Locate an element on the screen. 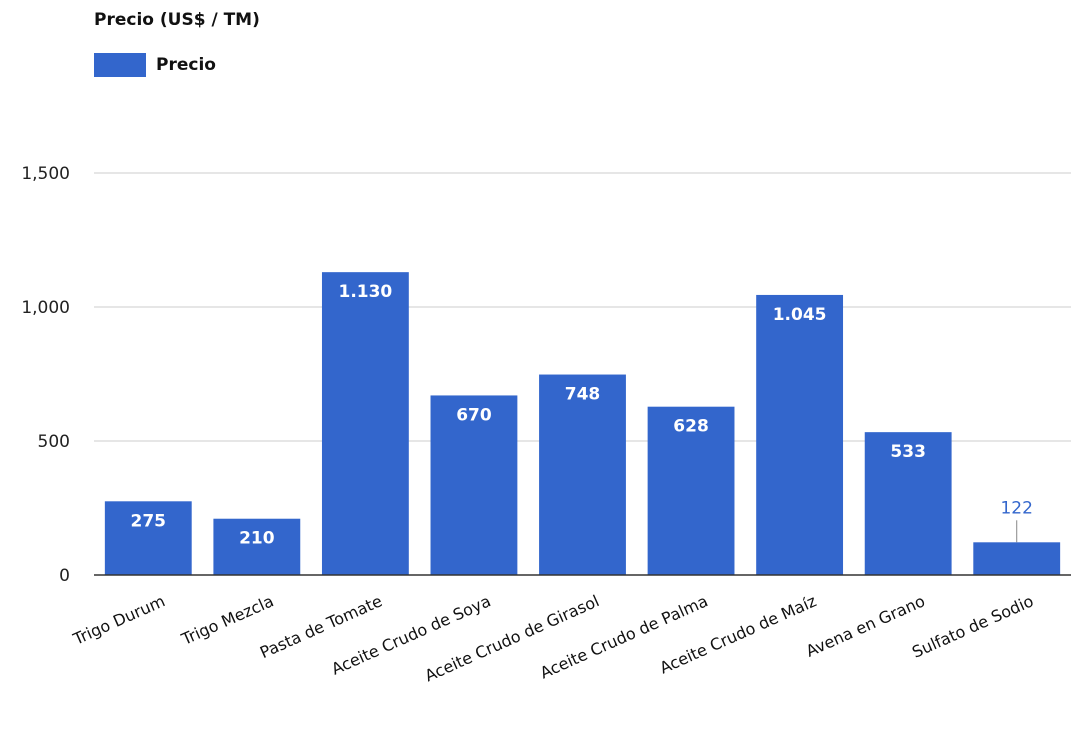 The height and width of the screenshot is (746, 1071). chart-title: Precio (US$ / TM) is located at coordinates (177, 20).